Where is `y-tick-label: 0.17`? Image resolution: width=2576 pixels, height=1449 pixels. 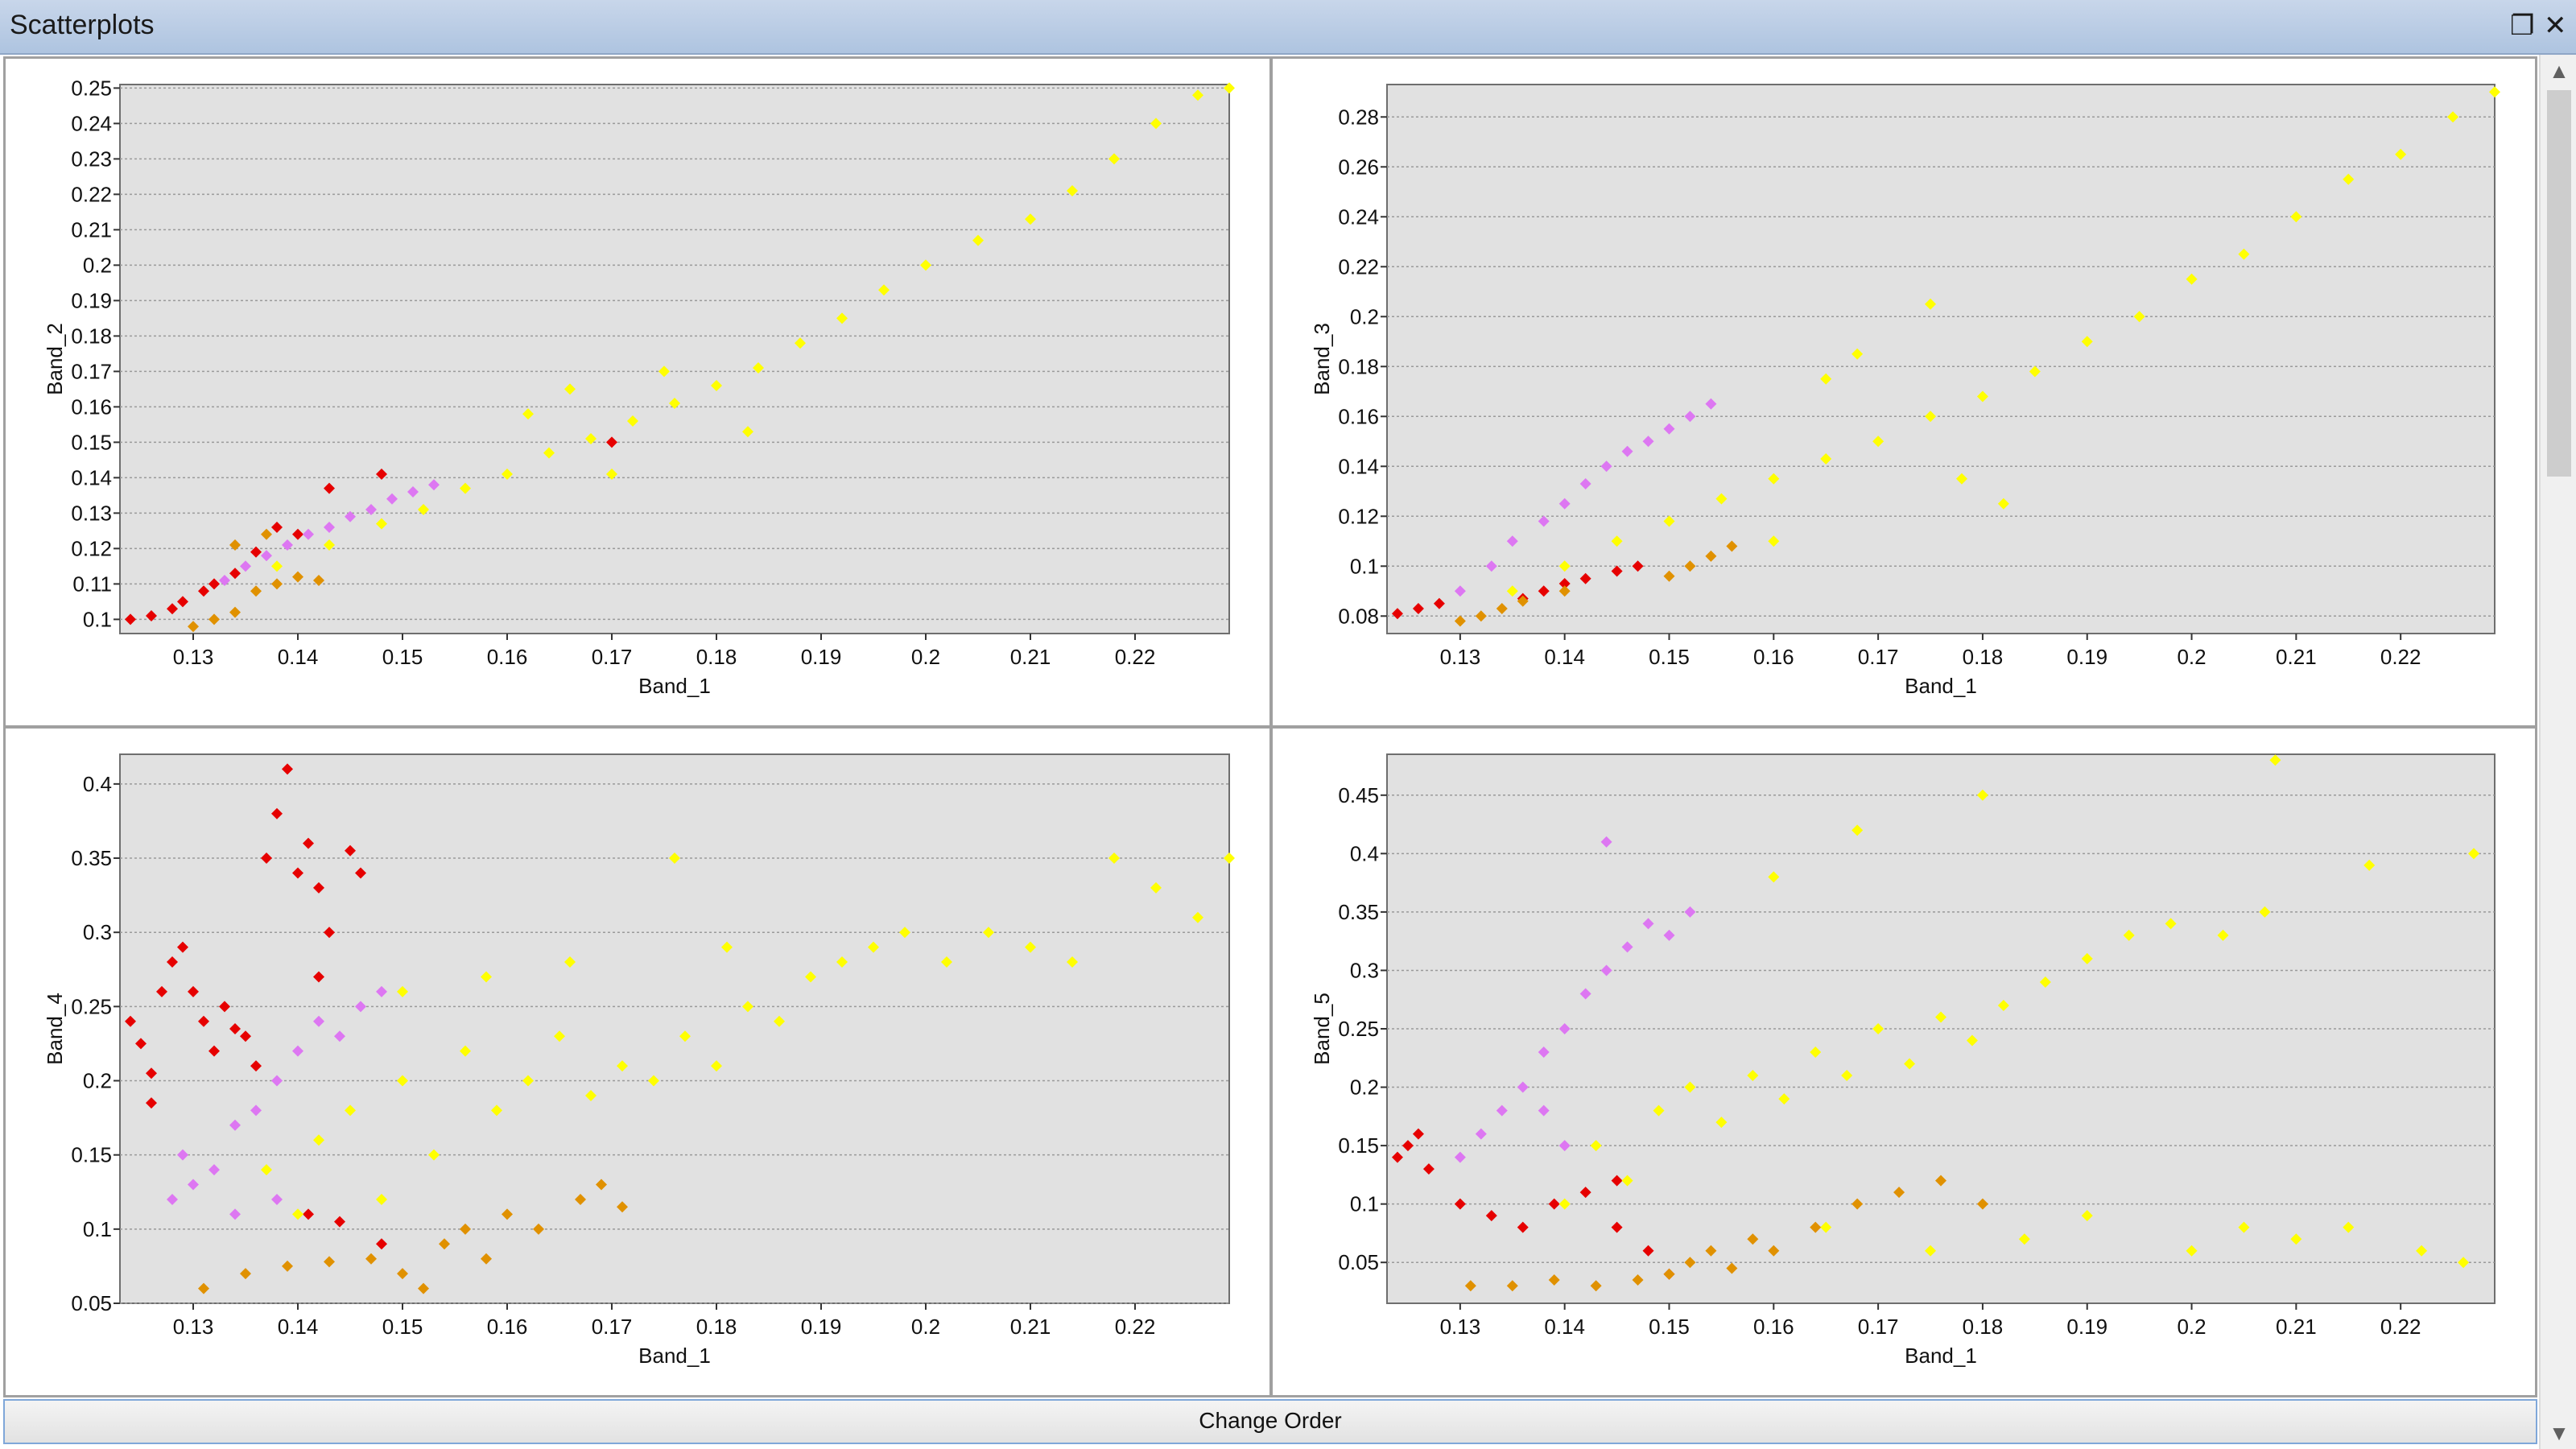 y-tick-label: 0.17 is located at coordinates (91, 371).